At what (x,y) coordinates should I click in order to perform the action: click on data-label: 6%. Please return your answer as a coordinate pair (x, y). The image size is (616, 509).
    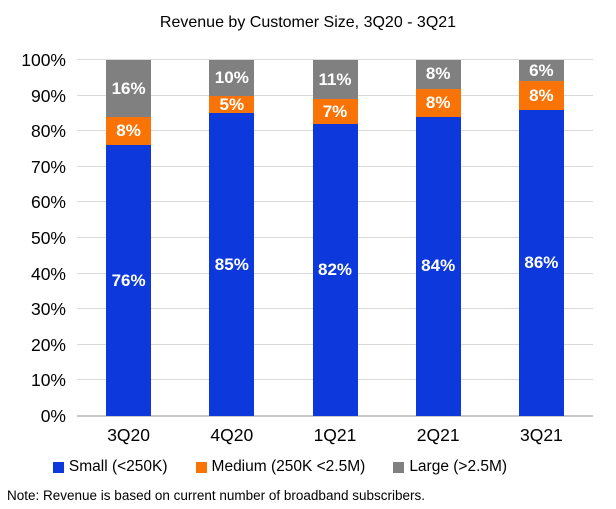
    Looking at the image, I should click on (541, 70).